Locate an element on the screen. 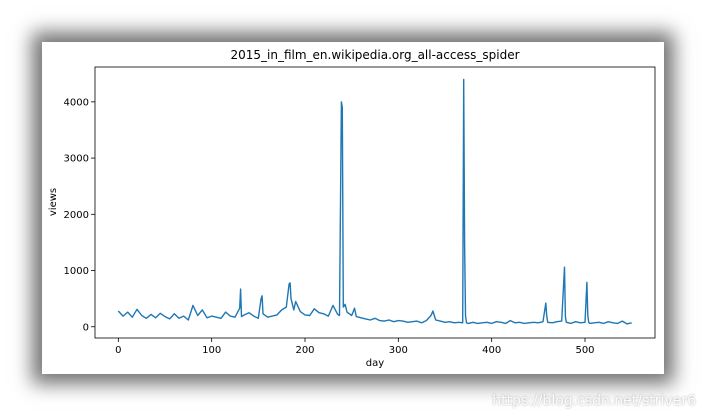  x-tick-label: 100 is located at coordinates (211, 350).